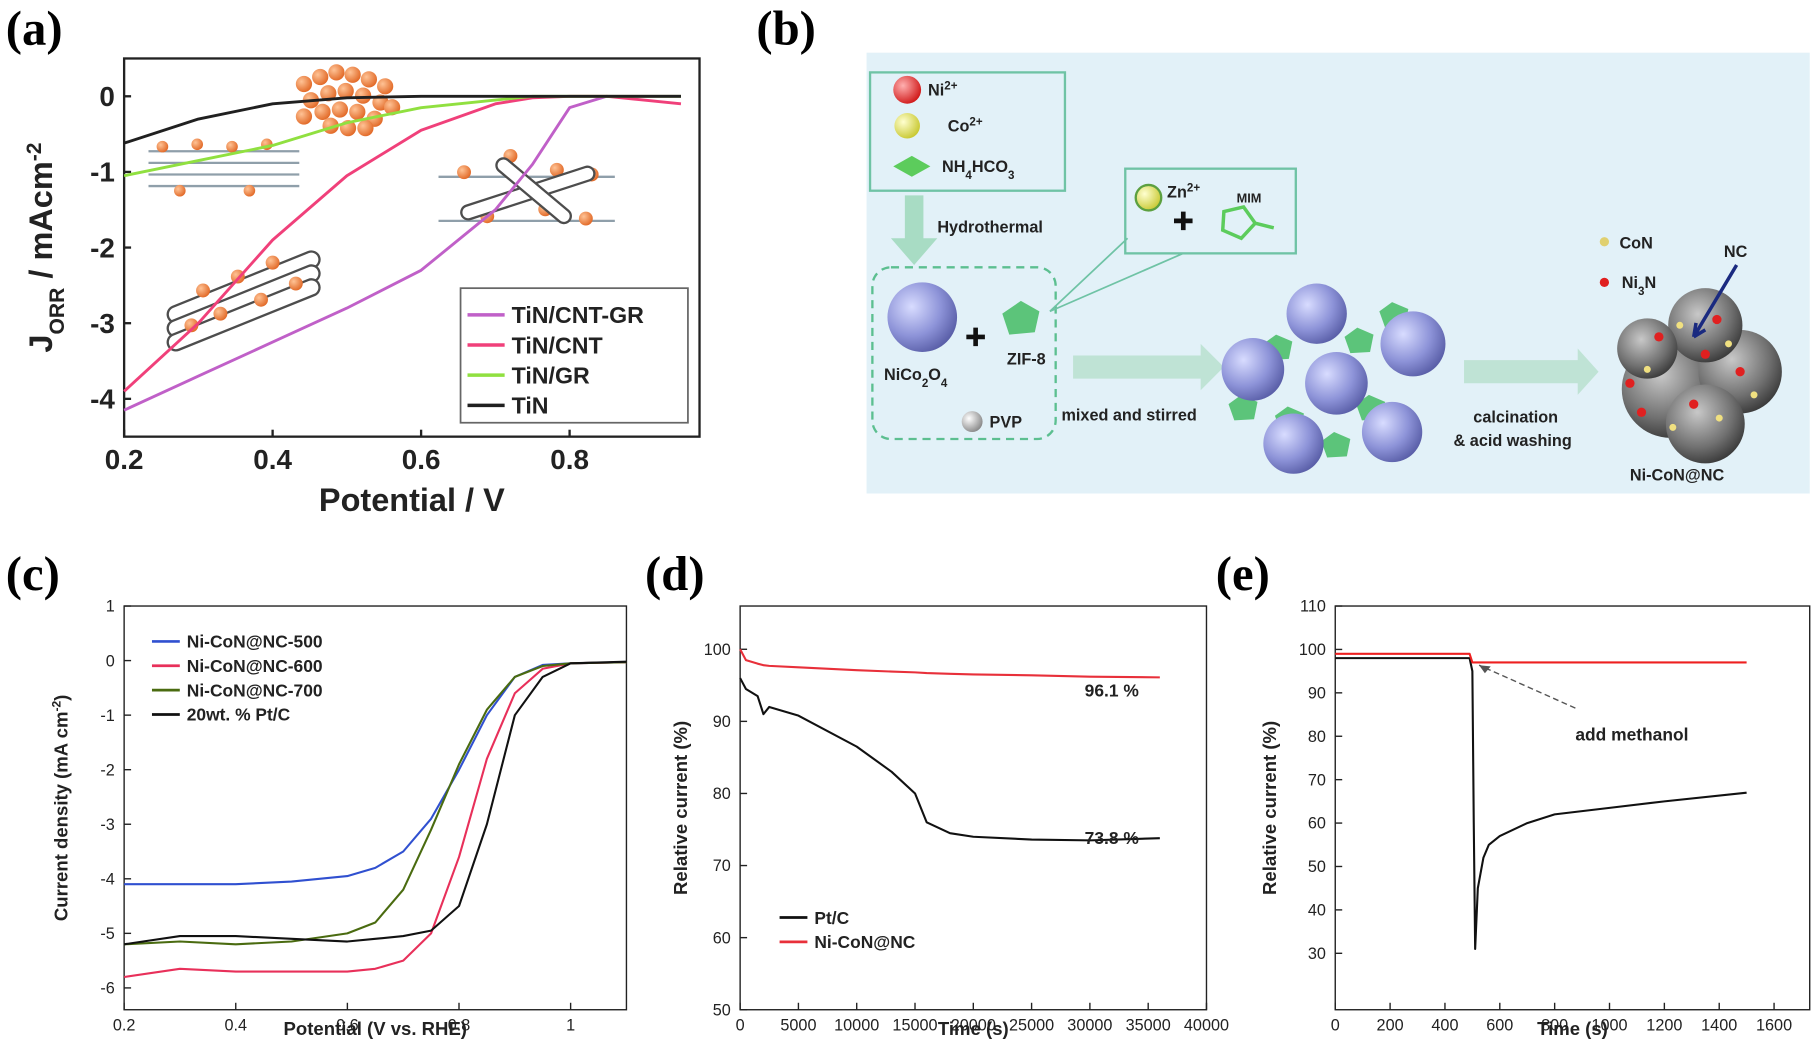 This screenshot has height=1045, width=1819. What do you see at coordinates (110, 607) in the screenshot?
I see `y-tick-label: 1` at bounding box center [110, 607].